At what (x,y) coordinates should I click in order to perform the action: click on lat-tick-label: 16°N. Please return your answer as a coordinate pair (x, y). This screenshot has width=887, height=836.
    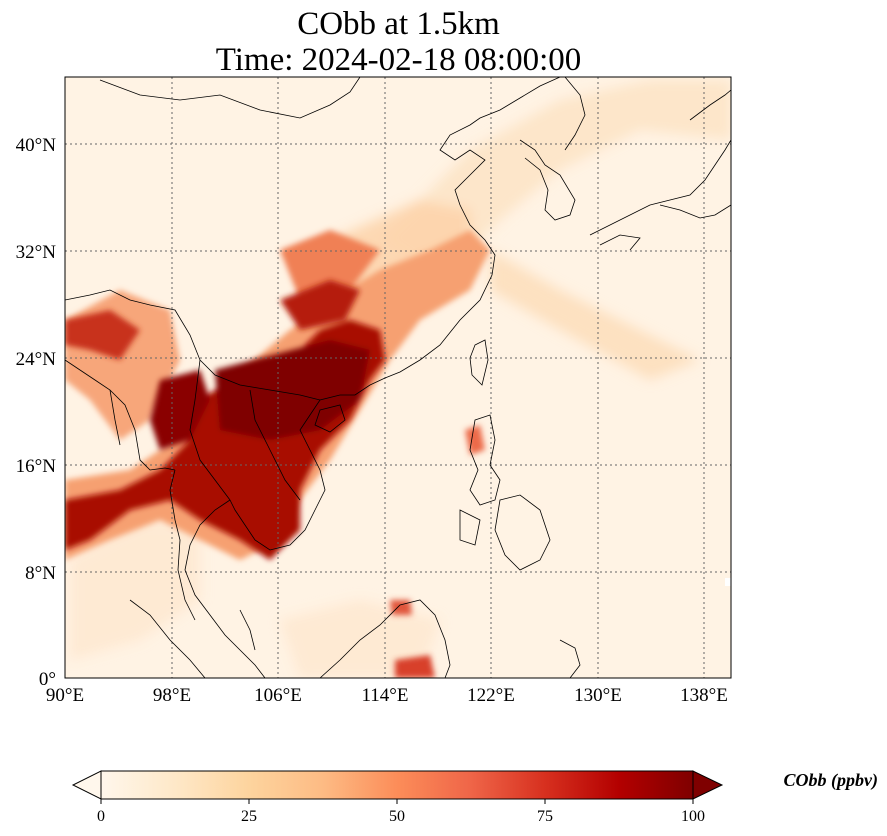
    Looking at the image, I should click on (36, 466).